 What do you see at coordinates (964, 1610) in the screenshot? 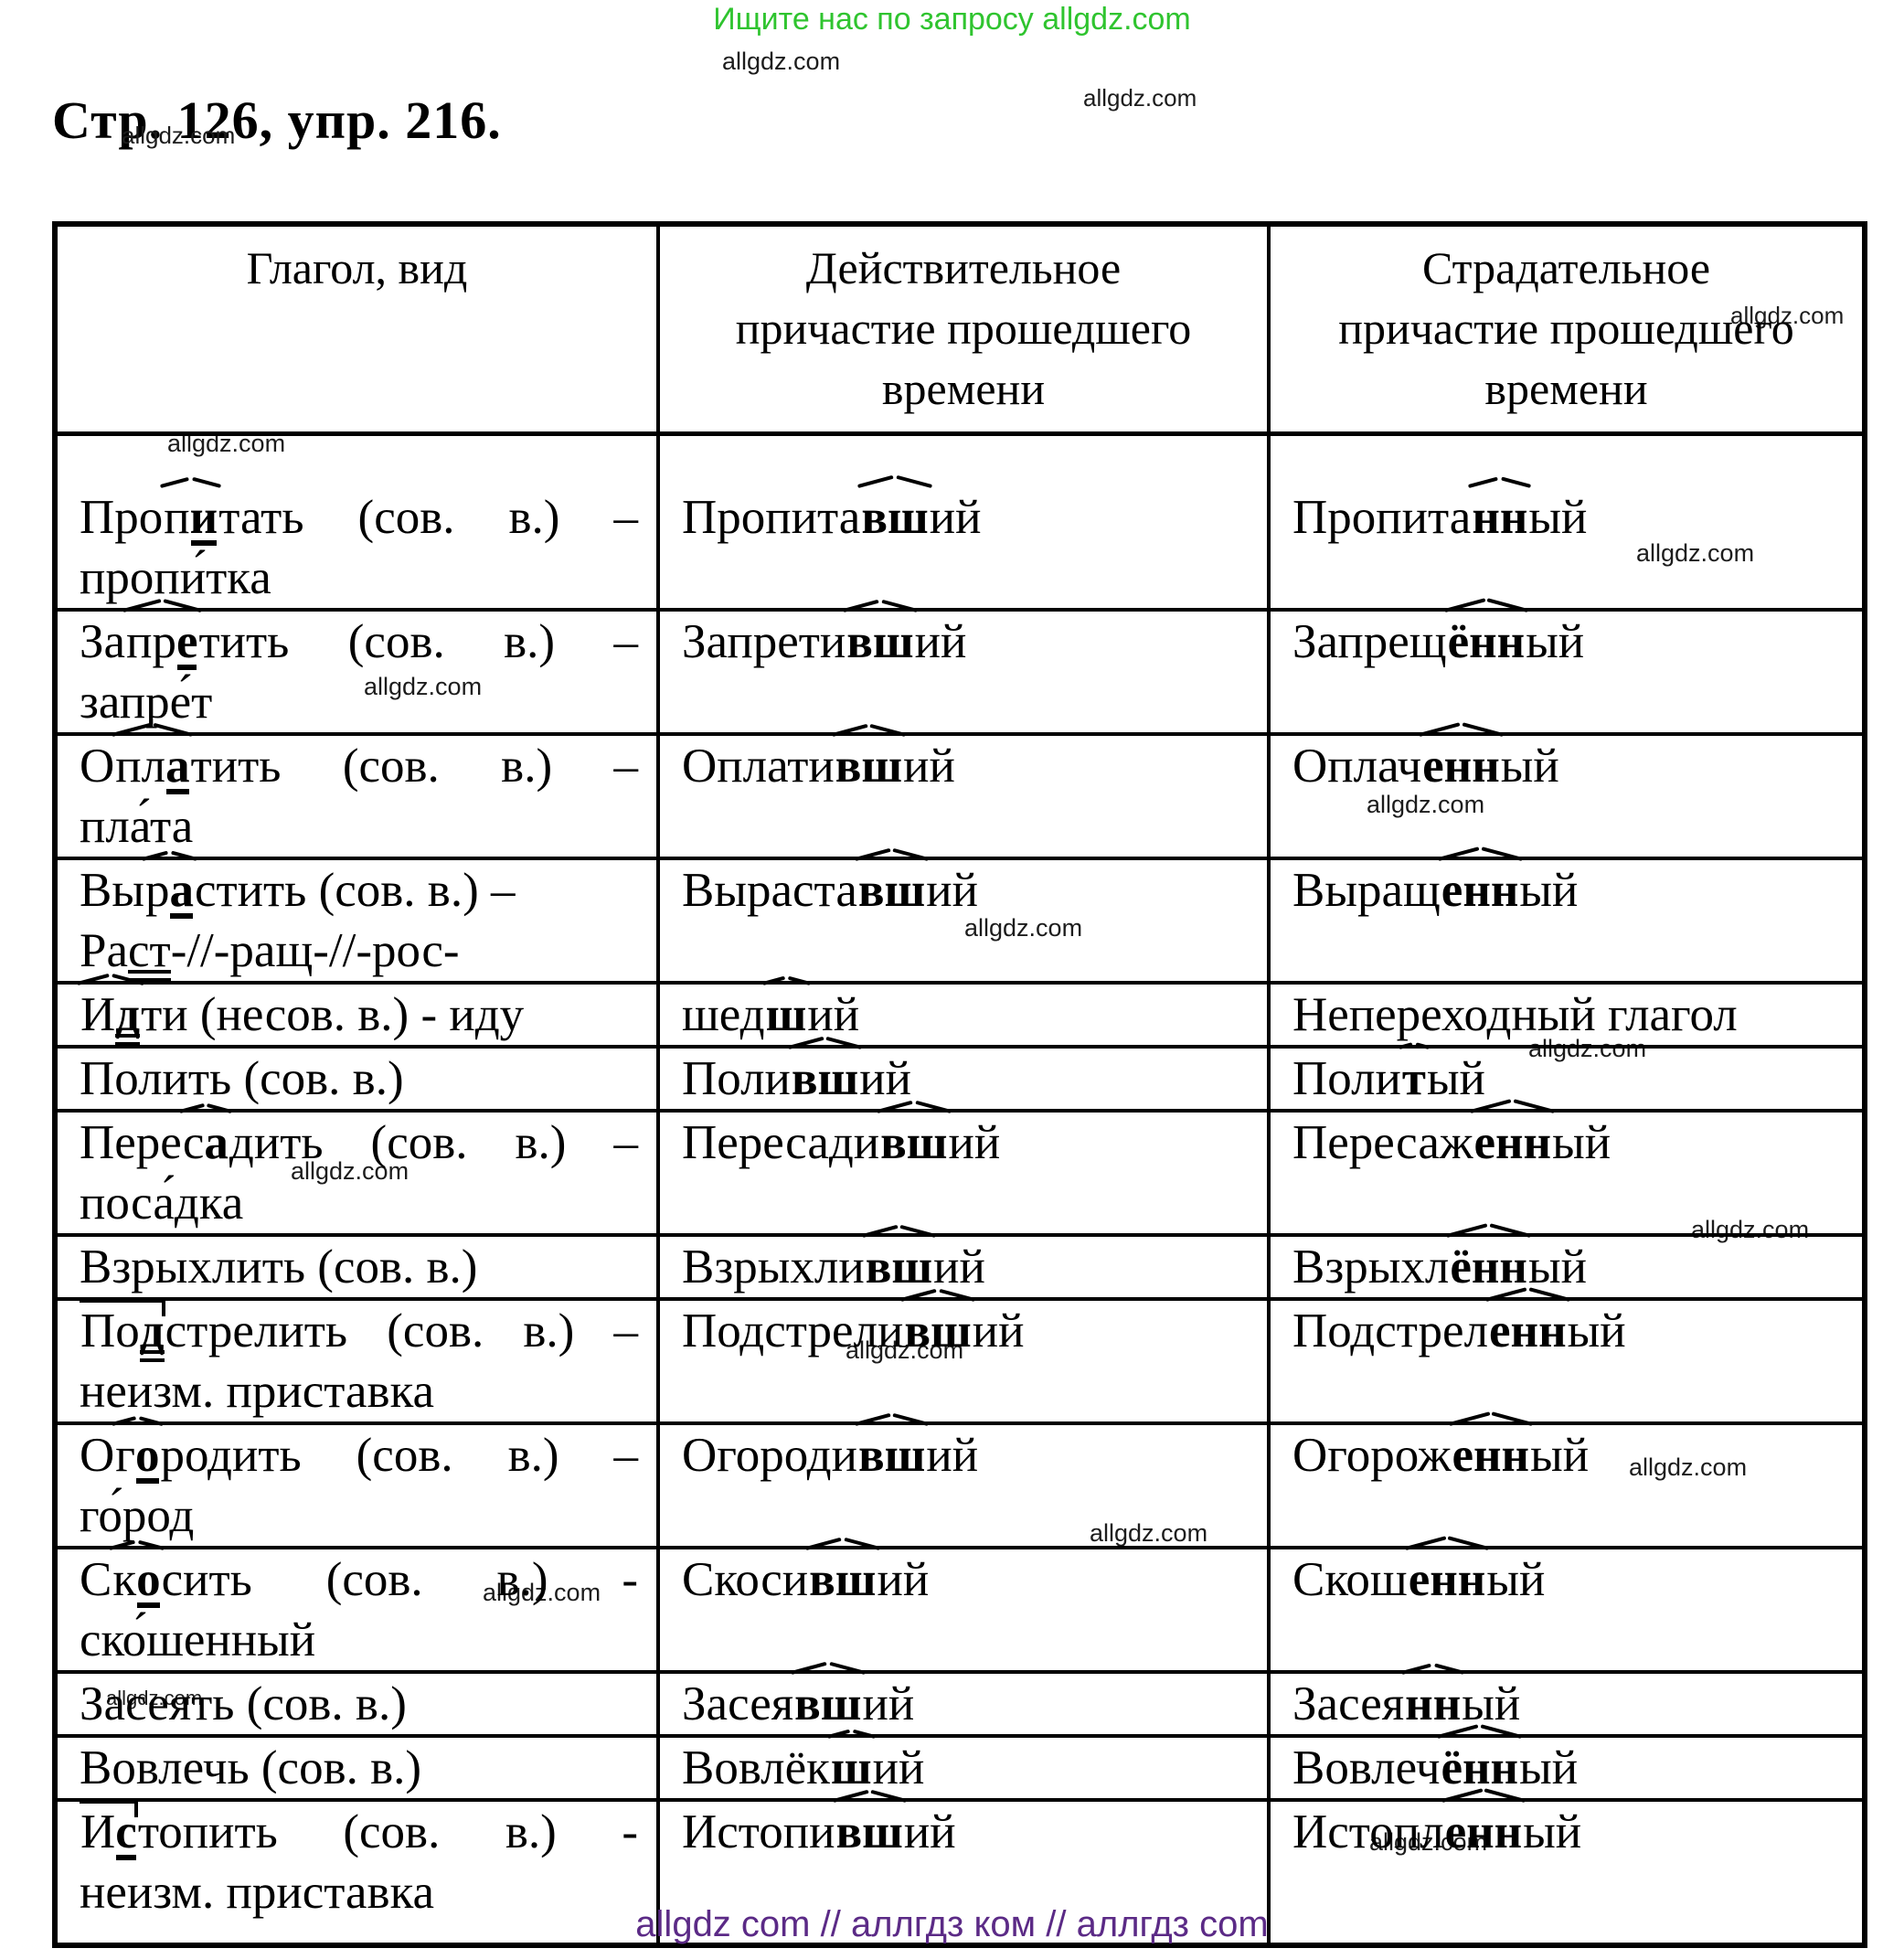
I see `active-participle-cell: Скосивший` at bounding box center [964, 1610].